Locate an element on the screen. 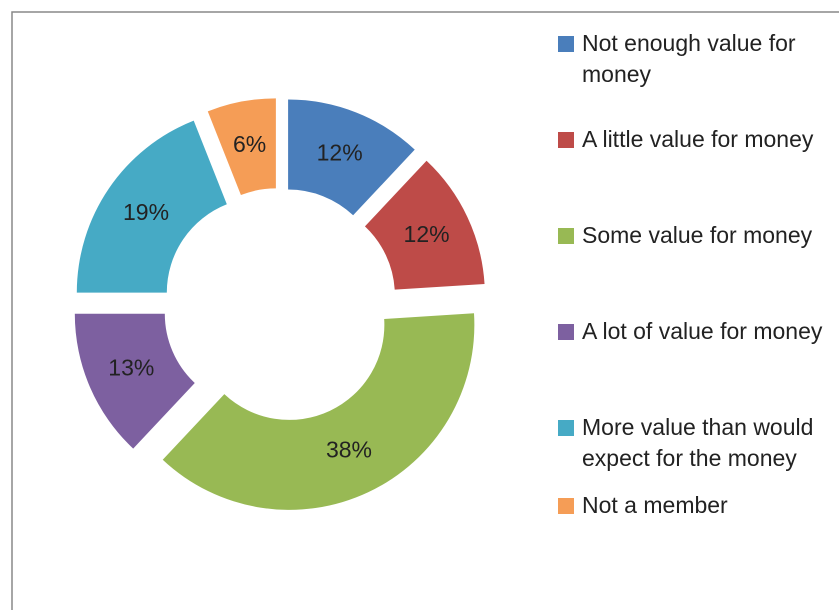  legend-label: A little value for money is located at coordinates (698, 139).